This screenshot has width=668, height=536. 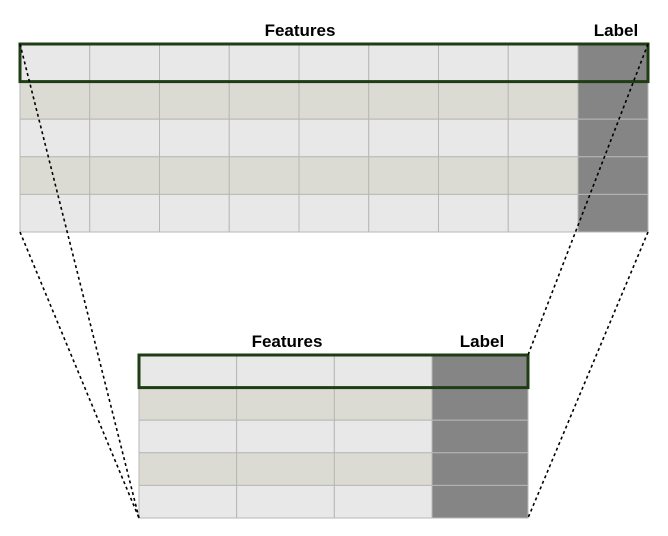 I want to click on connector-line-inner-right, so click(x=588, y=199).